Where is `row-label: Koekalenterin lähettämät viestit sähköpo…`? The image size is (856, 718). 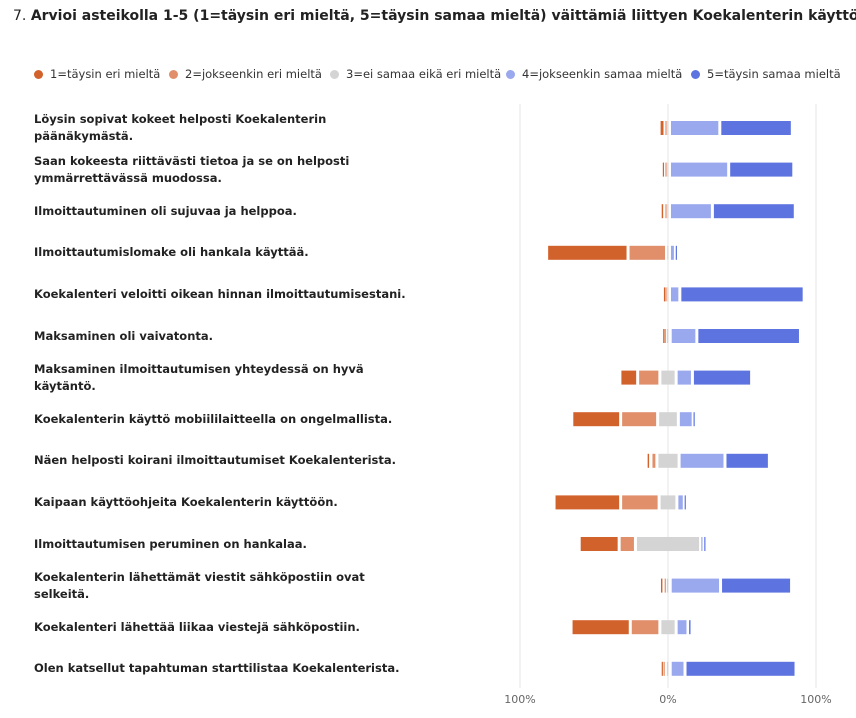
row-label: Koekalenterin lähettämät viestit sähköpo… is located at coordinates (199, 585).